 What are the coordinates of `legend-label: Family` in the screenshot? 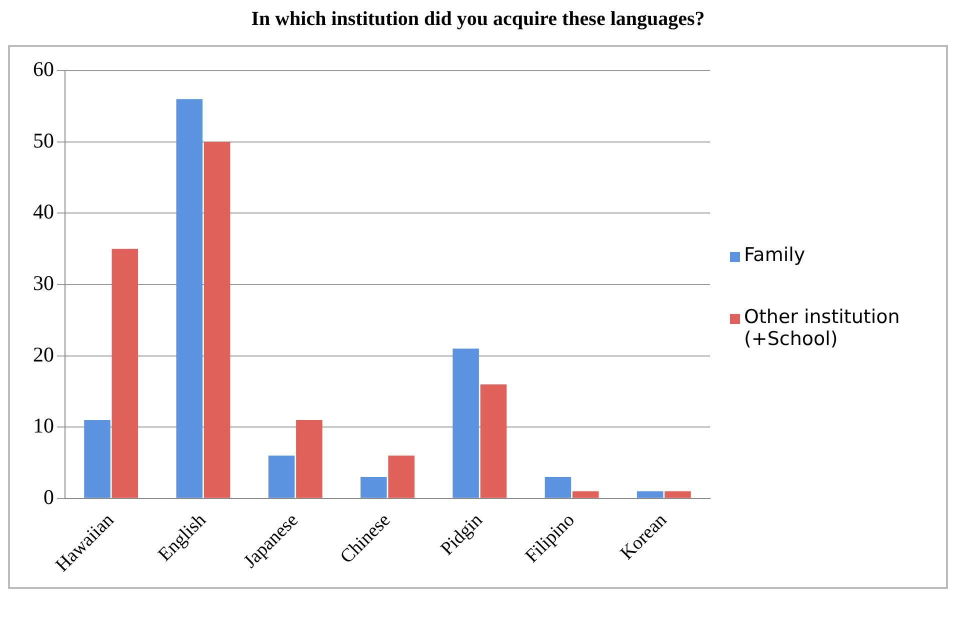 It's located at (775, 255).